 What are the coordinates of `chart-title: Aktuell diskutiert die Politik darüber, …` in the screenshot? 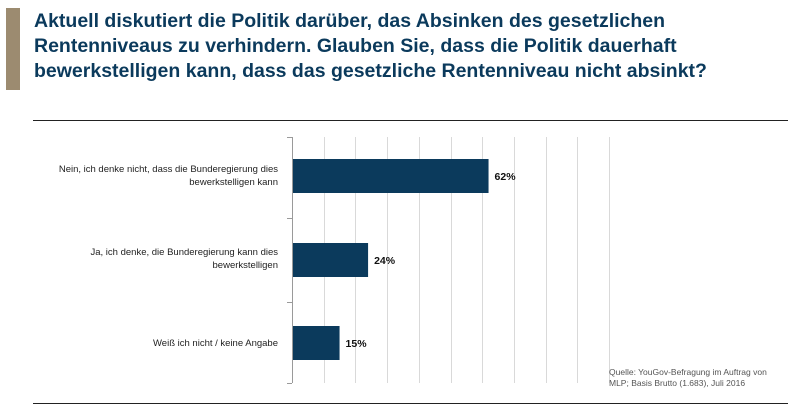 It's located at (370, 46).